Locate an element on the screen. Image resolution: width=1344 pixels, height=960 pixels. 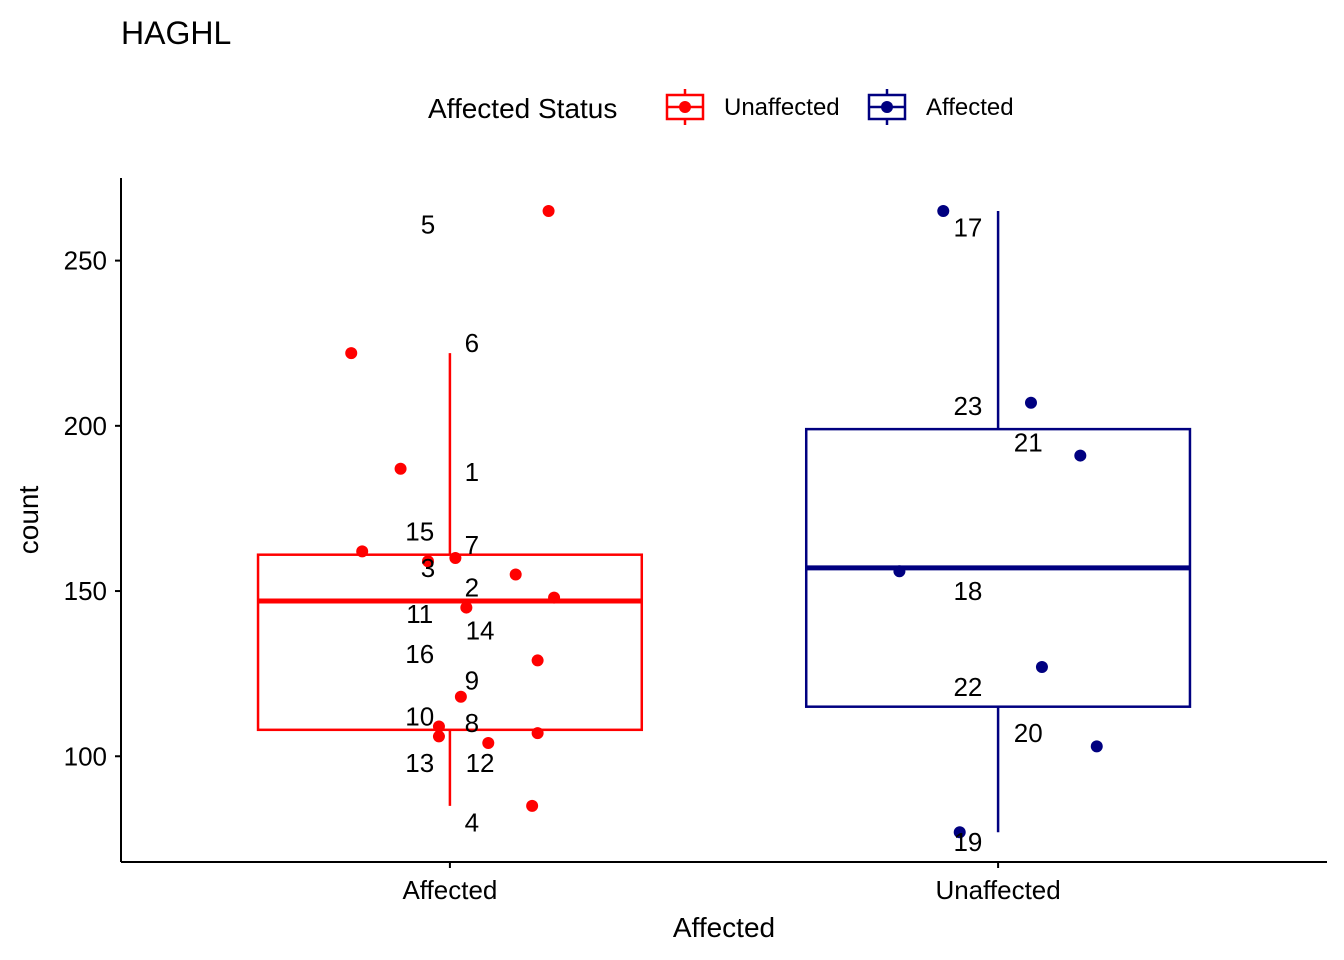
y-tick-label: 150 is located at coordinates (85, 591).